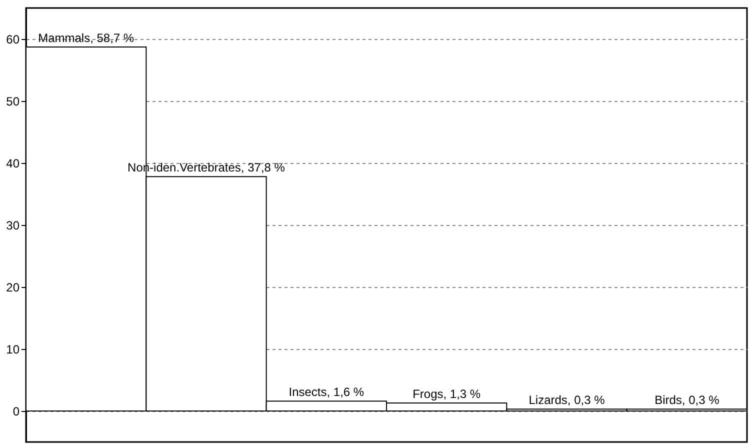 This screenshot has height=444, width=750. I want to click on data-label: Mammals, 58,7 %, so click(86, 38).